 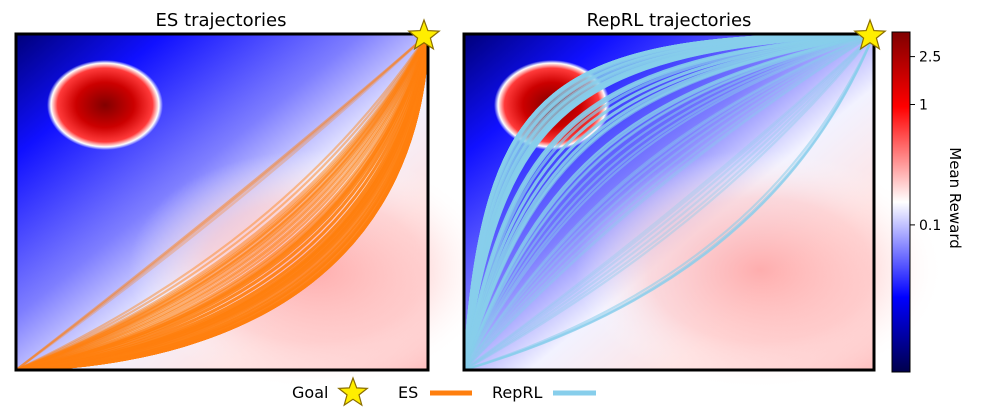 I want to click on colorbar: 2.5 1 0.1 Mean Reward, so click(x=927, y=202).